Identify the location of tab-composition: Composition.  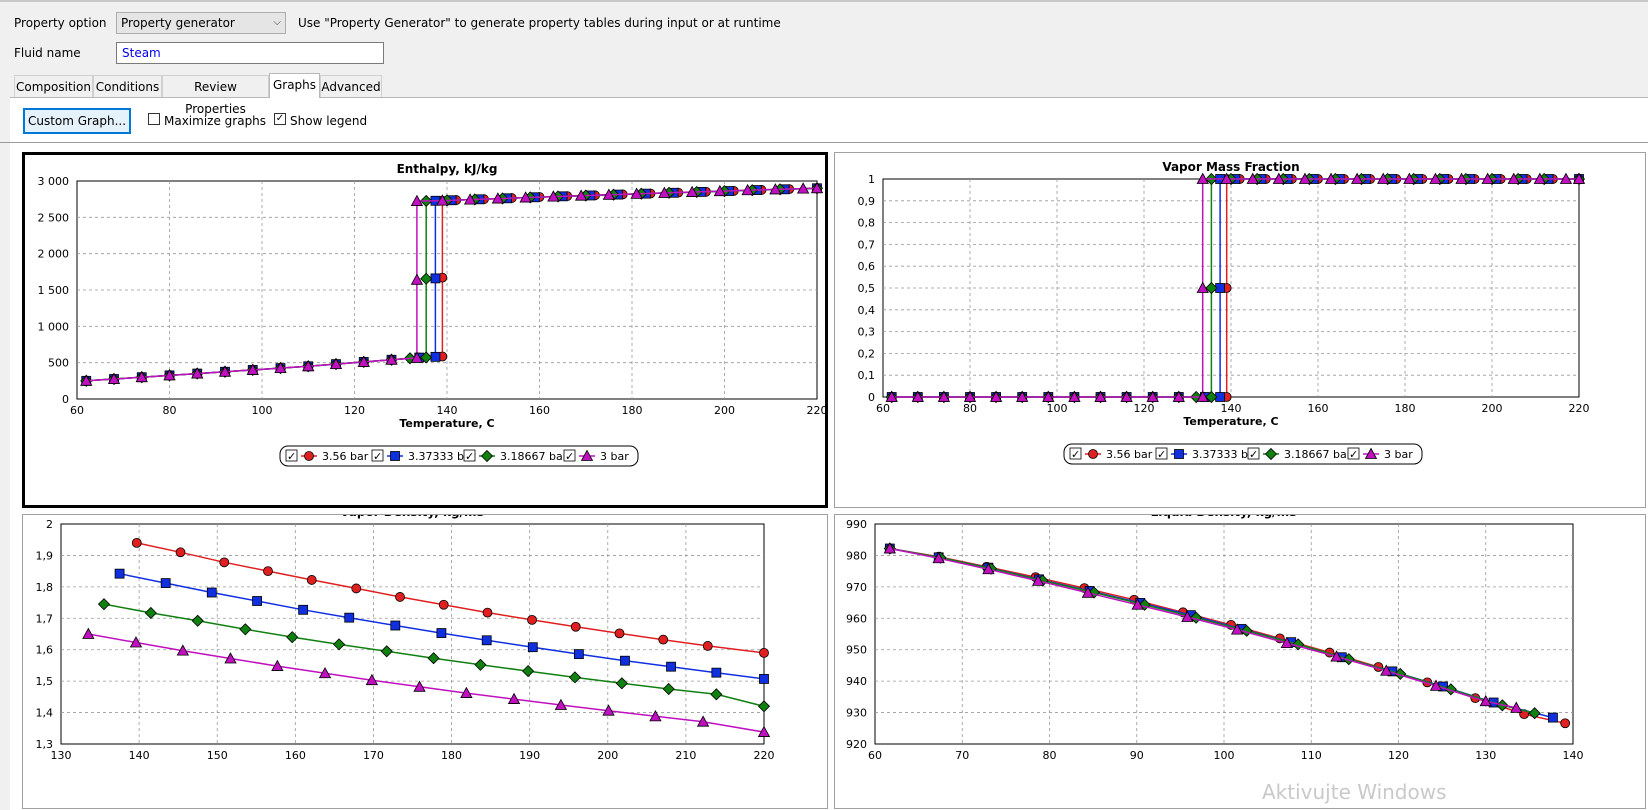
(53, 86).